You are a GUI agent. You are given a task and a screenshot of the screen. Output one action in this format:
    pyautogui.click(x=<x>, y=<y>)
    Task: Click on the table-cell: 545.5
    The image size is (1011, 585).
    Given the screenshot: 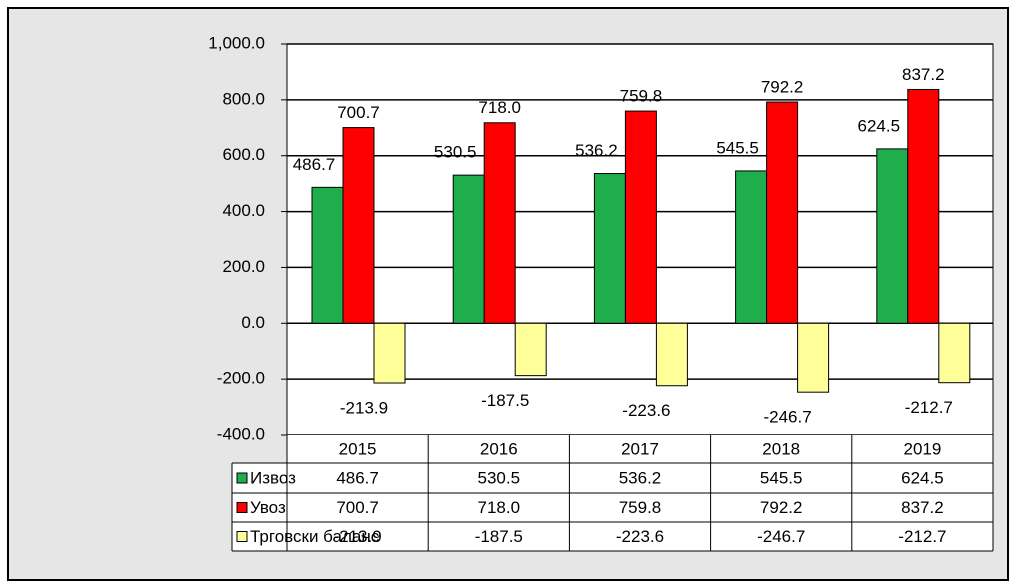 What is the action you would take?
    pyautogui.click(x=781, y=477)
    